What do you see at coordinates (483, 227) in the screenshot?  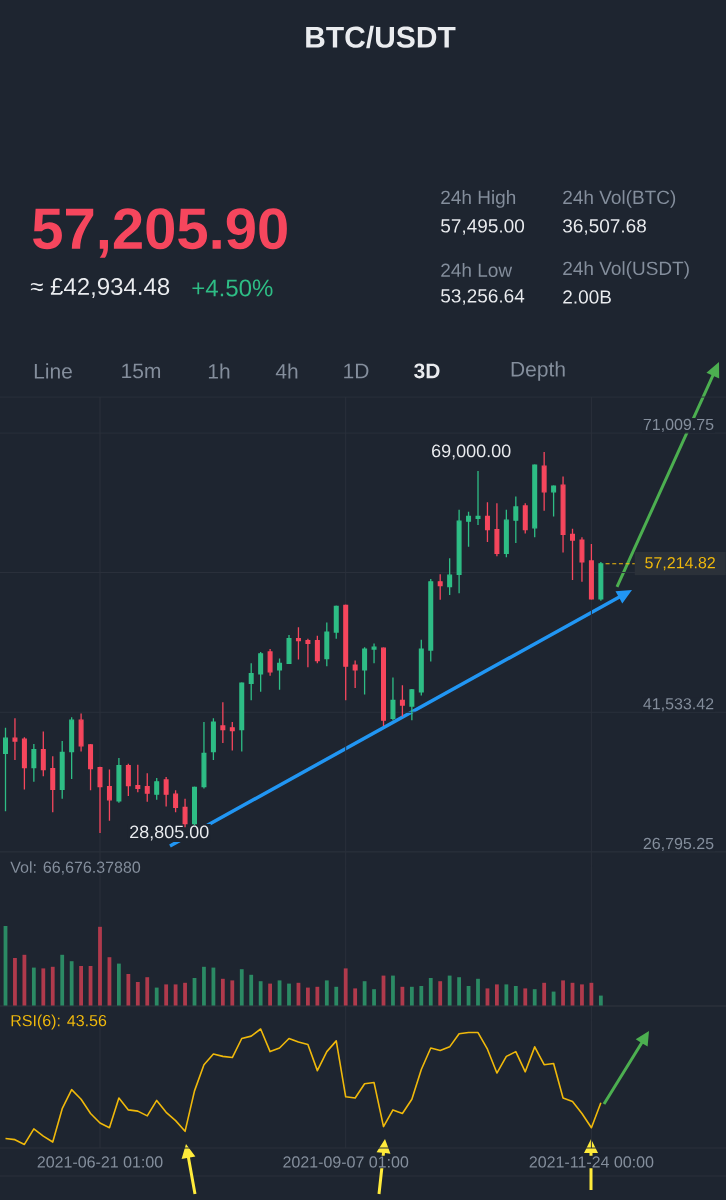 I see `text: 57,495.00` at bounding box center [483, 227].